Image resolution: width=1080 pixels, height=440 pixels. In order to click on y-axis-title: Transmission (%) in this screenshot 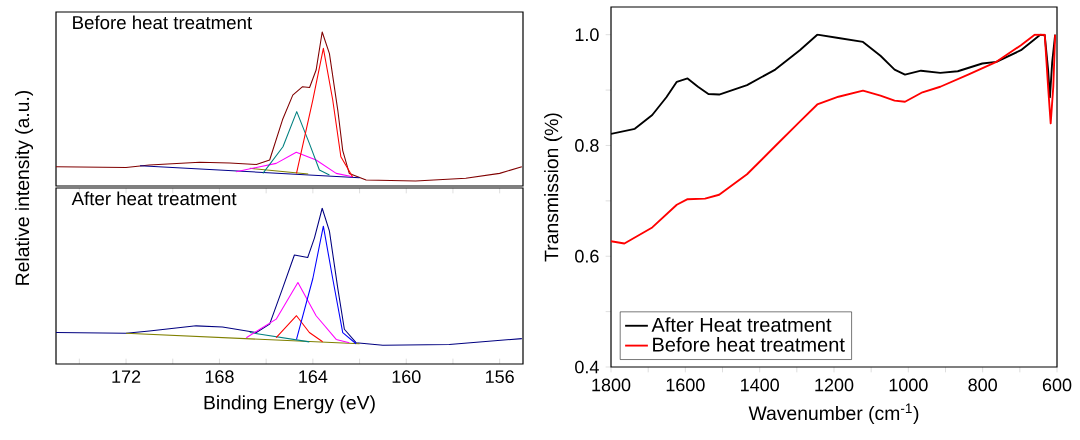, I will do `click(553, 187)`.